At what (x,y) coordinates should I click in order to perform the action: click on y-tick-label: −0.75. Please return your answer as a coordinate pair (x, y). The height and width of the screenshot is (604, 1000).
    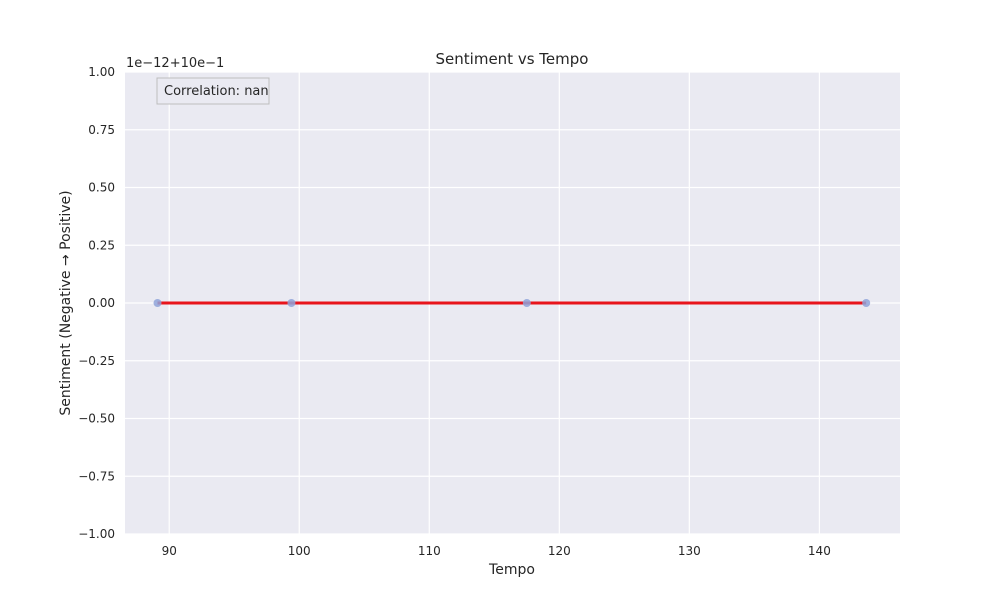
    Looking at the image, I should click on (96, 476).